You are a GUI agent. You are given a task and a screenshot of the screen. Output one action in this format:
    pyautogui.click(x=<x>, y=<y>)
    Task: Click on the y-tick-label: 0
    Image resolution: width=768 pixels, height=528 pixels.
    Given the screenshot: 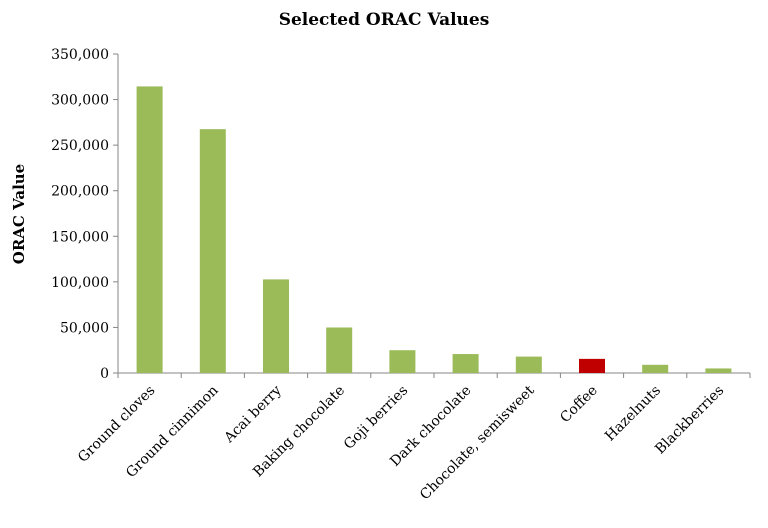 What is the action you would take?
    pyautogui.click(x=104, y=374)
    